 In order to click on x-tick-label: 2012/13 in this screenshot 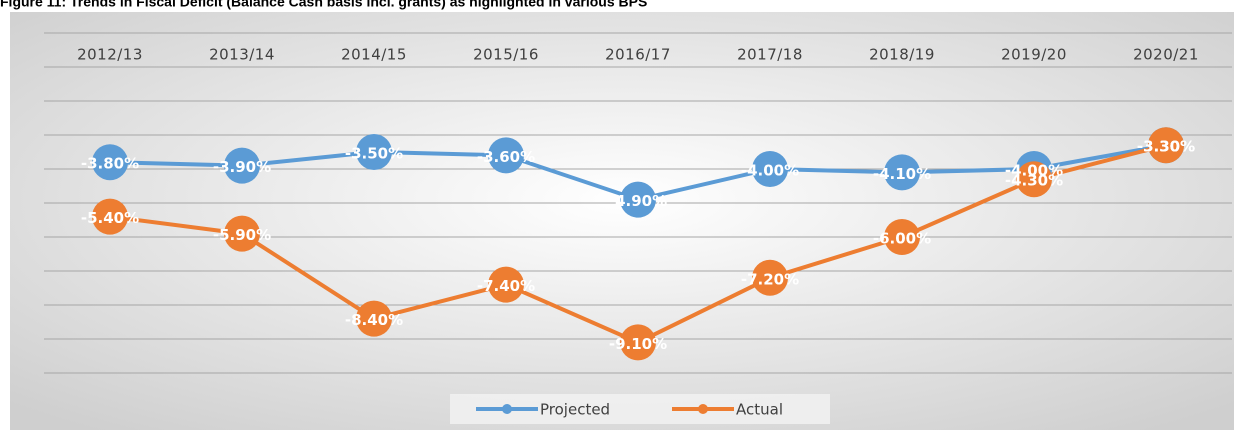, I will do `click(110, 55)`.